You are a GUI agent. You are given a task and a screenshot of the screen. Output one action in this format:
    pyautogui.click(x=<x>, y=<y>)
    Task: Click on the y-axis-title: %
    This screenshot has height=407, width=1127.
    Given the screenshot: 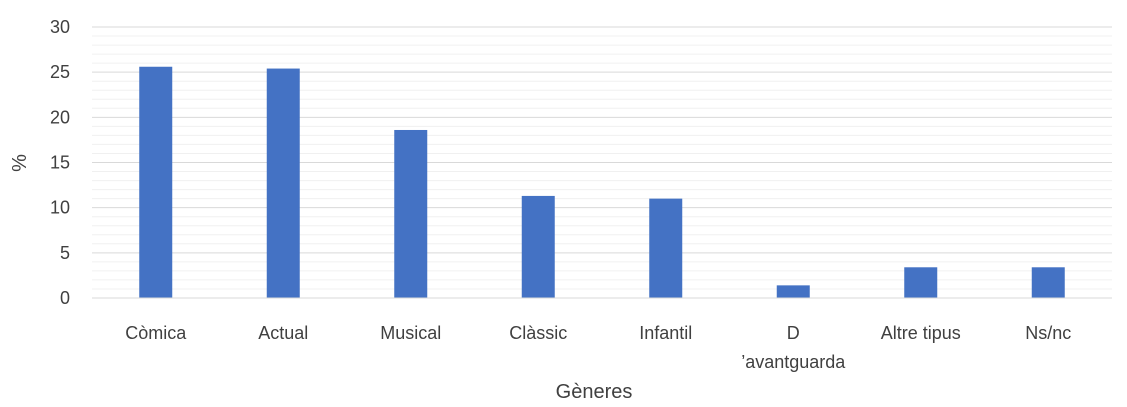 What is the action you would take?
    pyautogui.click(x=20, y=163)
    